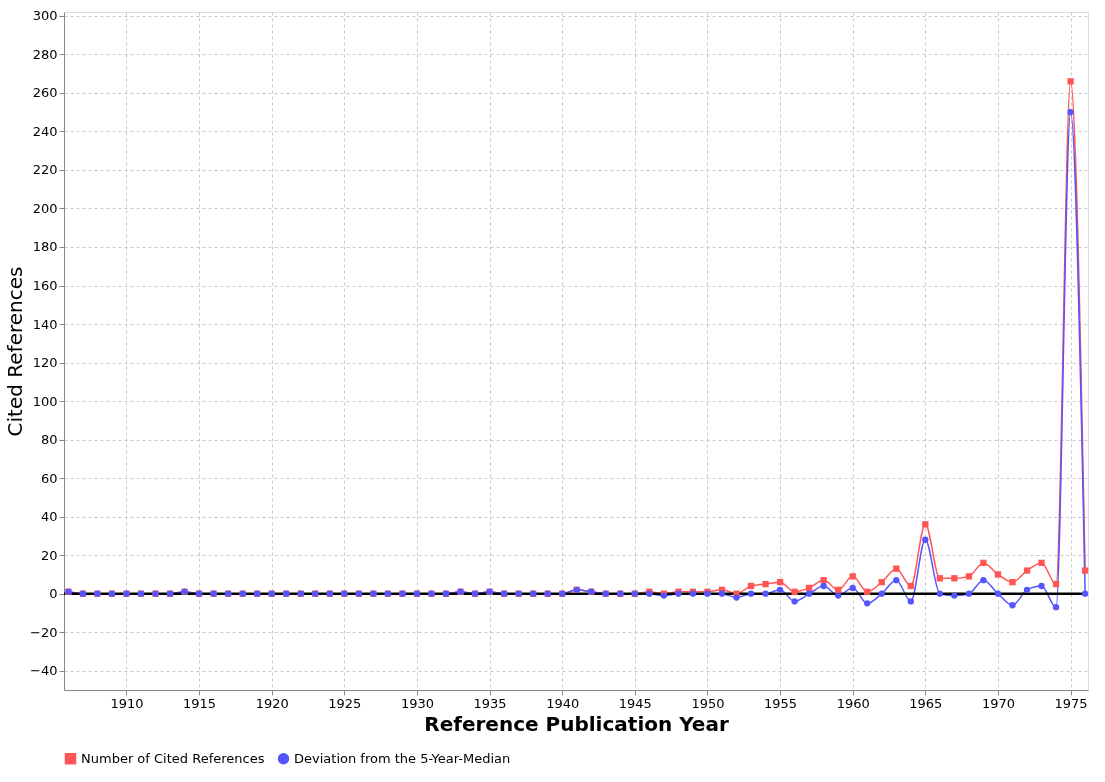 Image resolution: width=1105 pixels, height=782 pixels. I want to click on legend-label: Number of Cited References, so click(173, 758).